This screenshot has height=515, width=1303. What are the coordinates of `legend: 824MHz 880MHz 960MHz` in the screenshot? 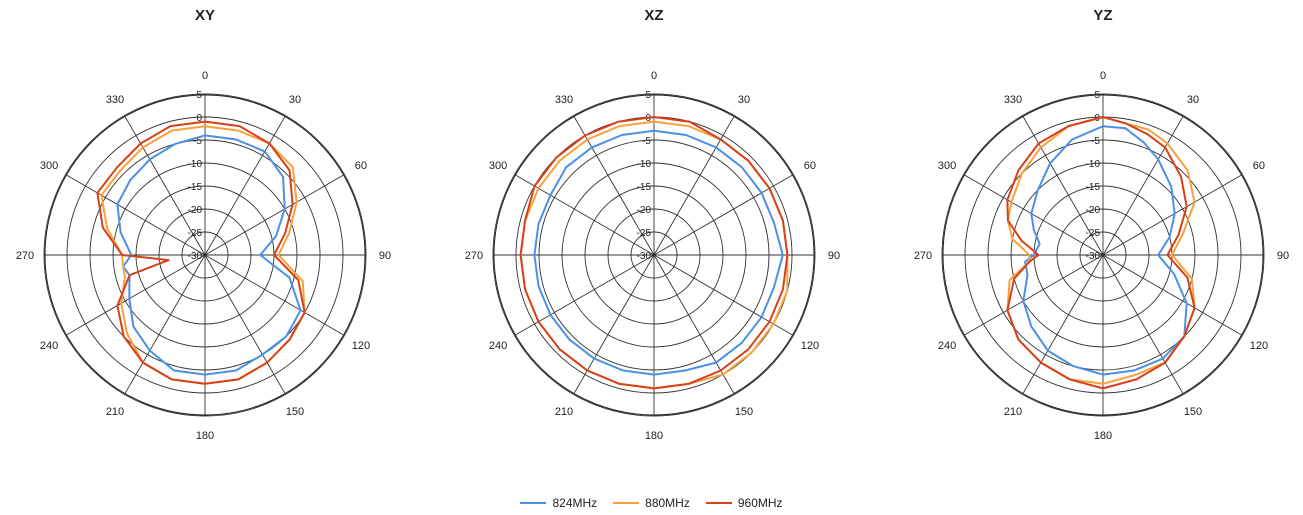 It's located at (651, 503).